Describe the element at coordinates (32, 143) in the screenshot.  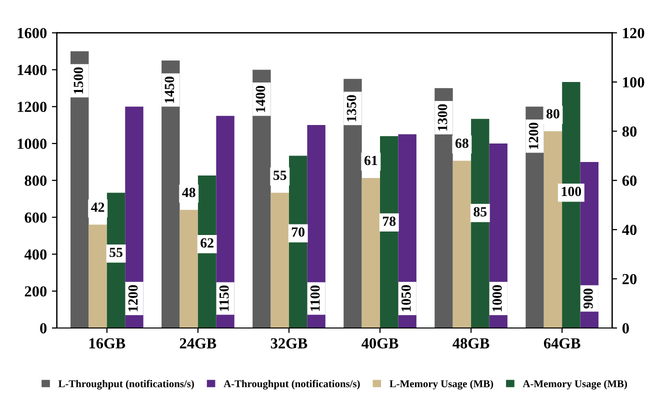
I see `y-tick-label: 1000` at that location.